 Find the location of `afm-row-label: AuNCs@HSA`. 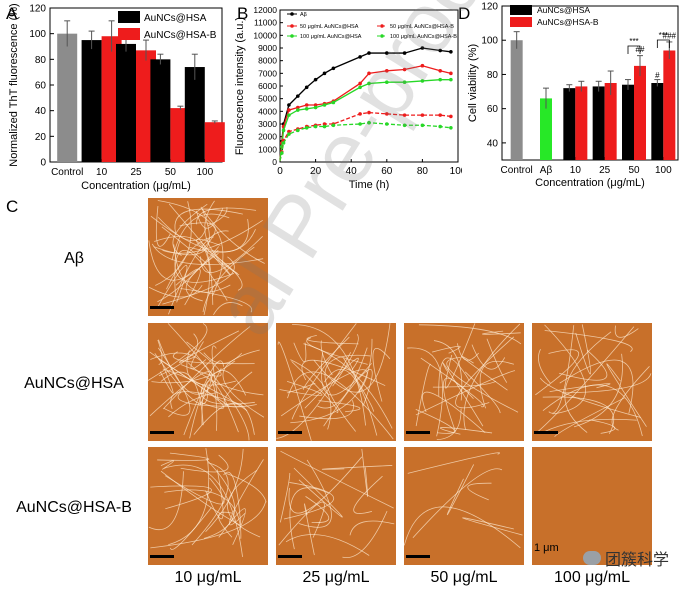

afm-row-label: AuNCs@HSA is located at coordinates (74, 383).